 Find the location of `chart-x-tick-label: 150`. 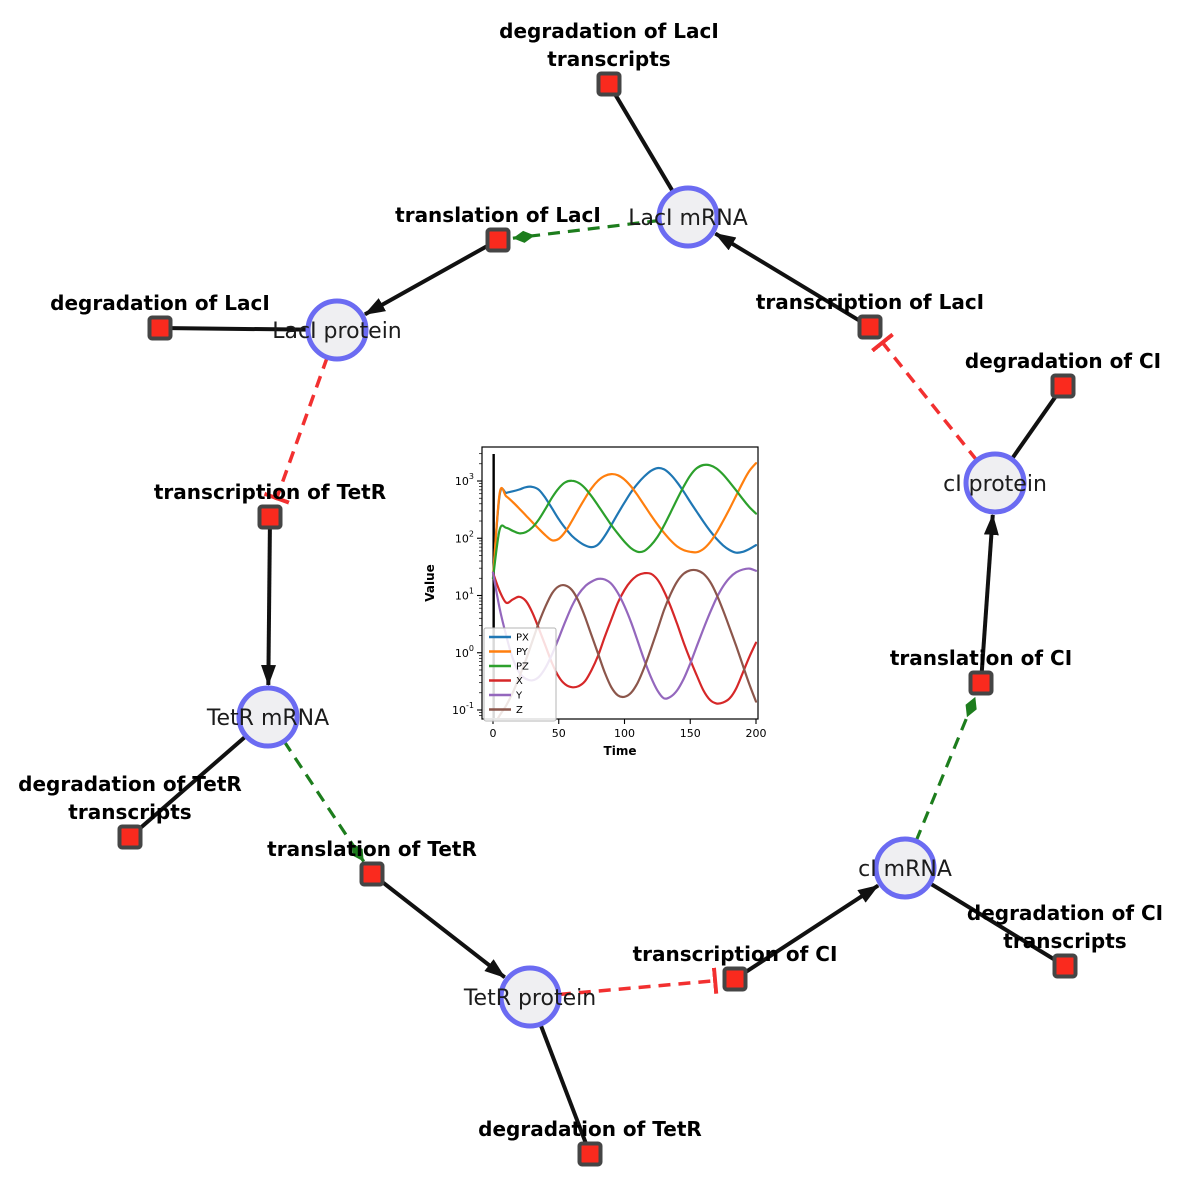

chart-x-tick-label: 150 is located at coordinates (690, 733).